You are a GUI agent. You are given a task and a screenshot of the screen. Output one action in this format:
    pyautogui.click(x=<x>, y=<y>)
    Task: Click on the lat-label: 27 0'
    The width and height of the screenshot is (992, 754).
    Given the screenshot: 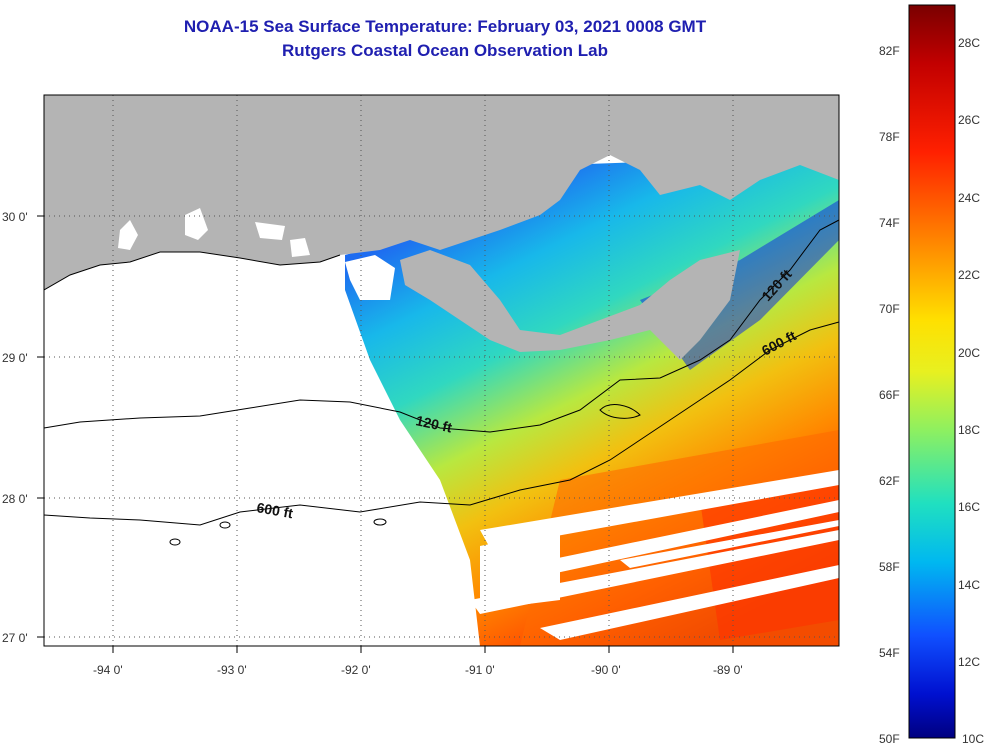 What is the action you would take?
    pyautogui.click(x=15, y=638)
    